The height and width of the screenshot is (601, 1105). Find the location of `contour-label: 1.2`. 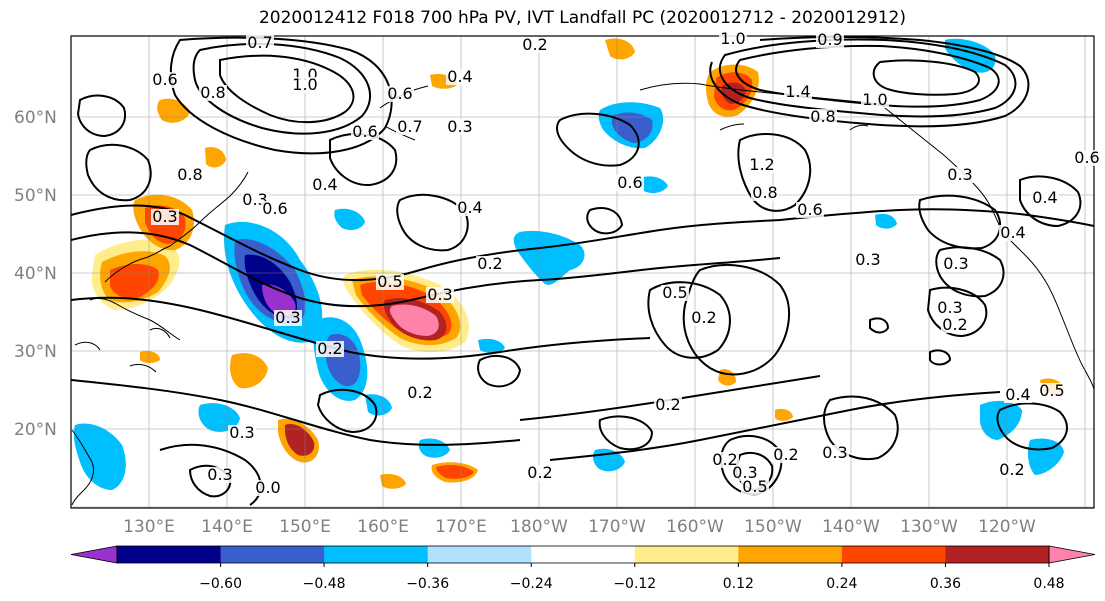

contour-label: 1.2 is located at coordinates (761, 164).